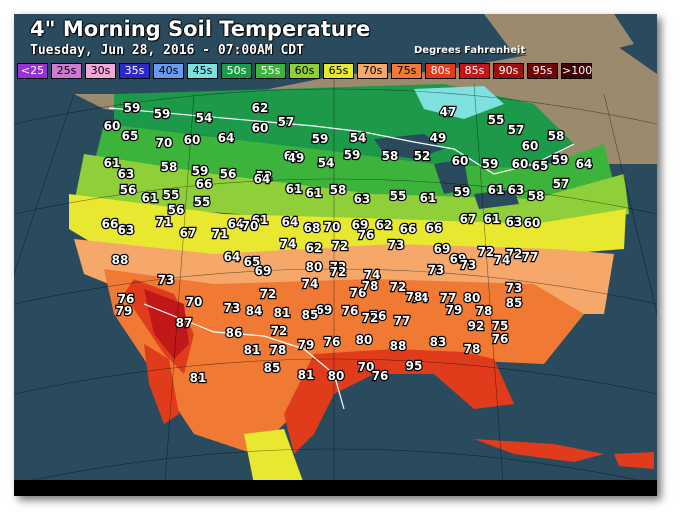 This screenshot has width=692, height=532. What do you see at coordinates (360, 225) in the screenshot?
I see `temperature-label: 69` at bounding box center [360, 225].